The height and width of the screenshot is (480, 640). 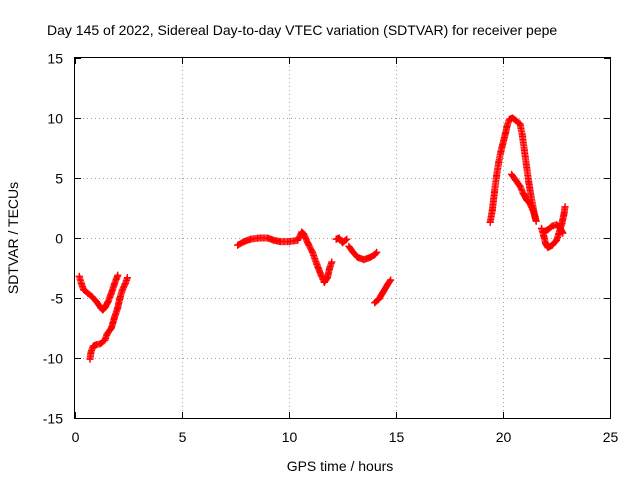 I want to click on x-tick-label: 15, so click(x=397, y=437).